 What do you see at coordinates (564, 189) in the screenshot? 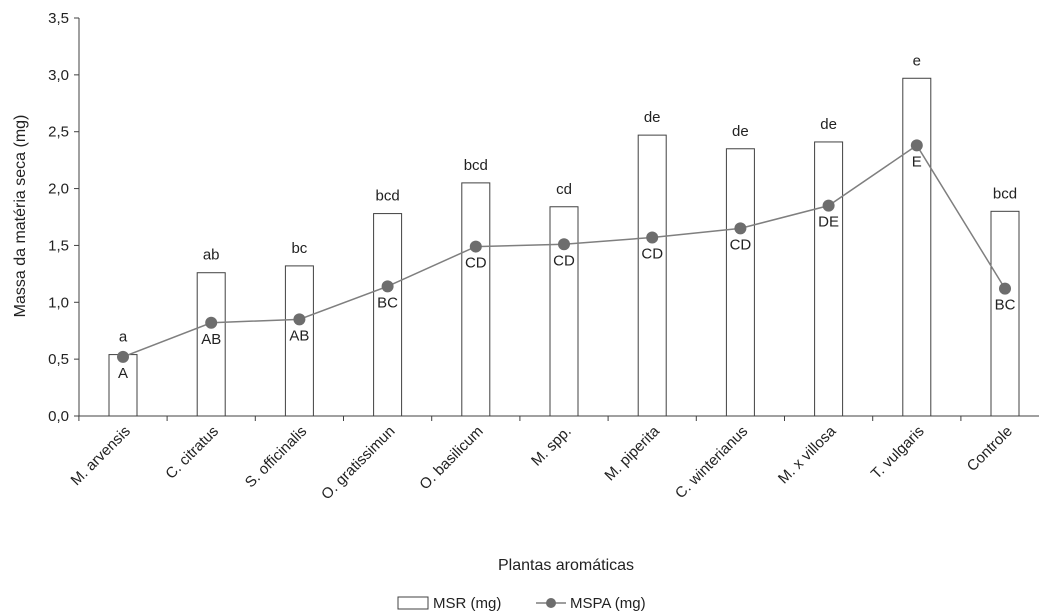
I see `bar-data-label: cd` at bounding box center [564, 189].